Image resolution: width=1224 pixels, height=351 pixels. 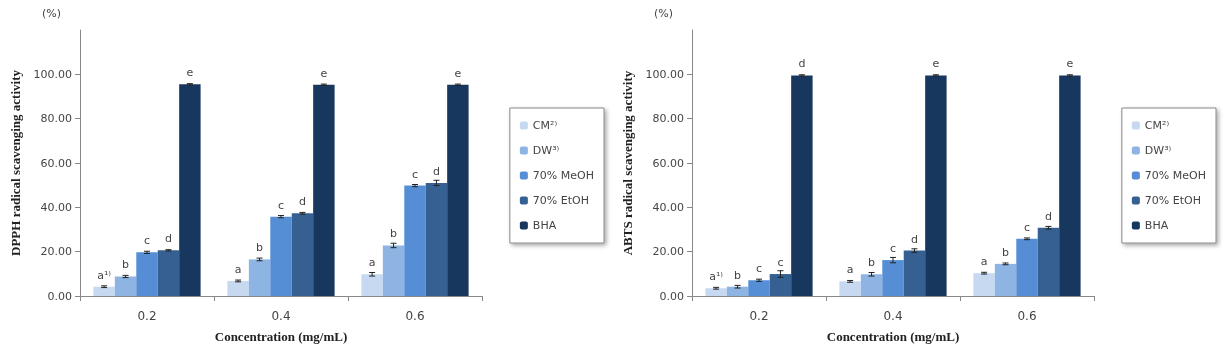 What do you see at coordinates (15, 162) in the screenshot?
I see `y-axis-title: DPPH radical scavenging activity` at bounding box center [15, 162].